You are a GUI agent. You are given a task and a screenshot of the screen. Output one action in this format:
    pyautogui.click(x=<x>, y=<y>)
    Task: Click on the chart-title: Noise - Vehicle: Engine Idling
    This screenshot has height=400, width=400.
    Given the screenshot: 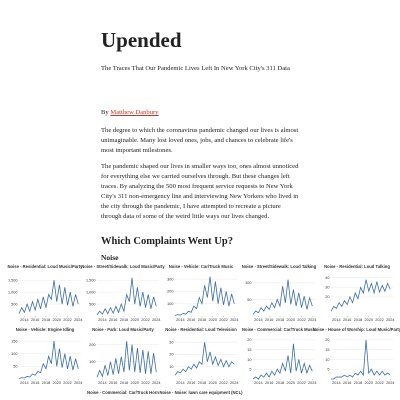 What is the action you would take?
    pyautogui.click(x=45, y=329)
    